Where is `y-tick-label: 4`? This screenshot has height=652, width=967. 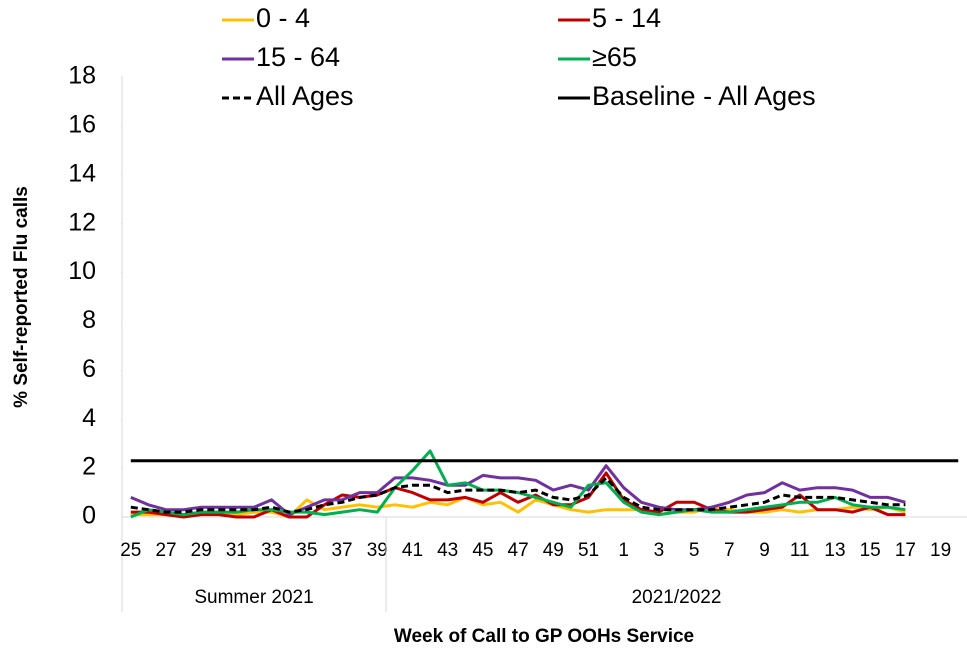
y-tick-label: 4 is located at coordinates (89, 418).